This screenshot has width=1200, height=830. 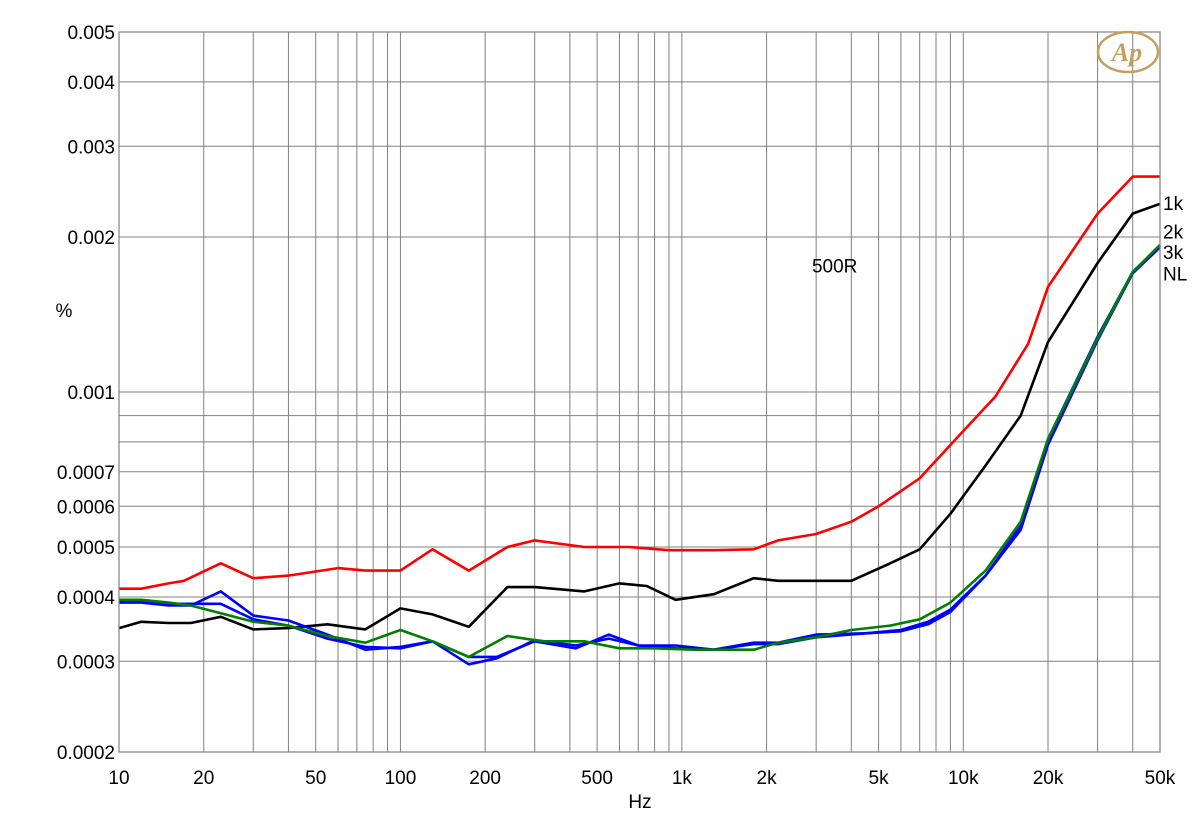 I want to click on ap-logo-text: Ap, so click(x=1126, y=52).